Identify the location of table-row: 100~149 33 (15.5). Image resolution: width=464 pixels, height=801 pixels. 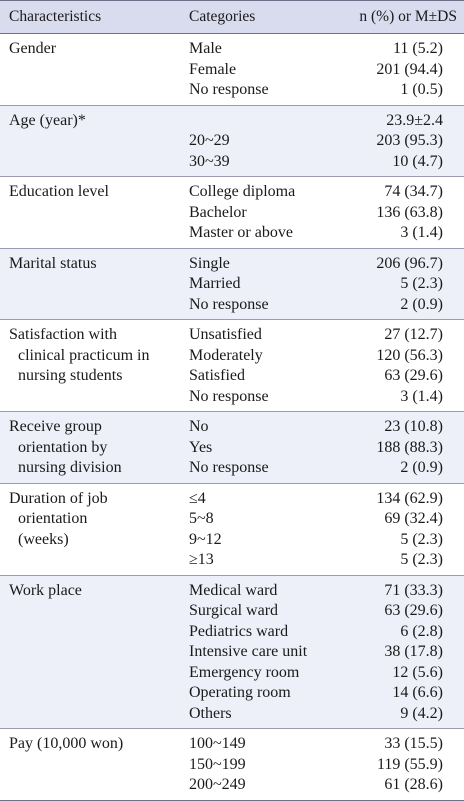
(321, 744).